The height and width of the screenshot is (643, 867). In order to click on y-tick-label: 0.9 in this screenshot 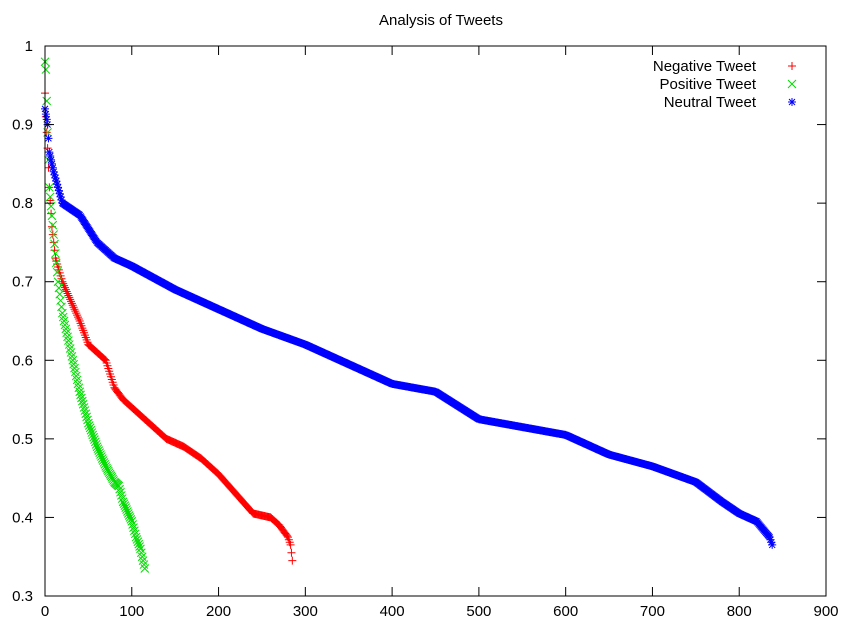, I will do `click(22, 125)`.